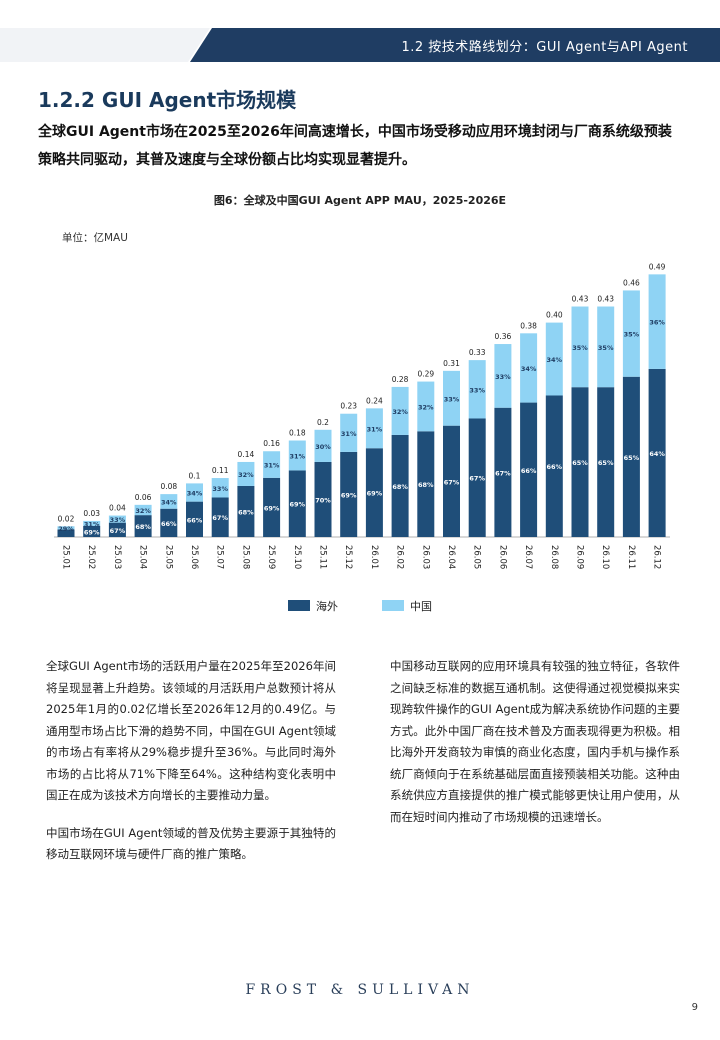 The height and width of the screenshot is (1040, 720). What do you see at coordinates (220, 470) in the screenshot?
I see `data-label-total: 0.11` at bounding box center [220, 470].